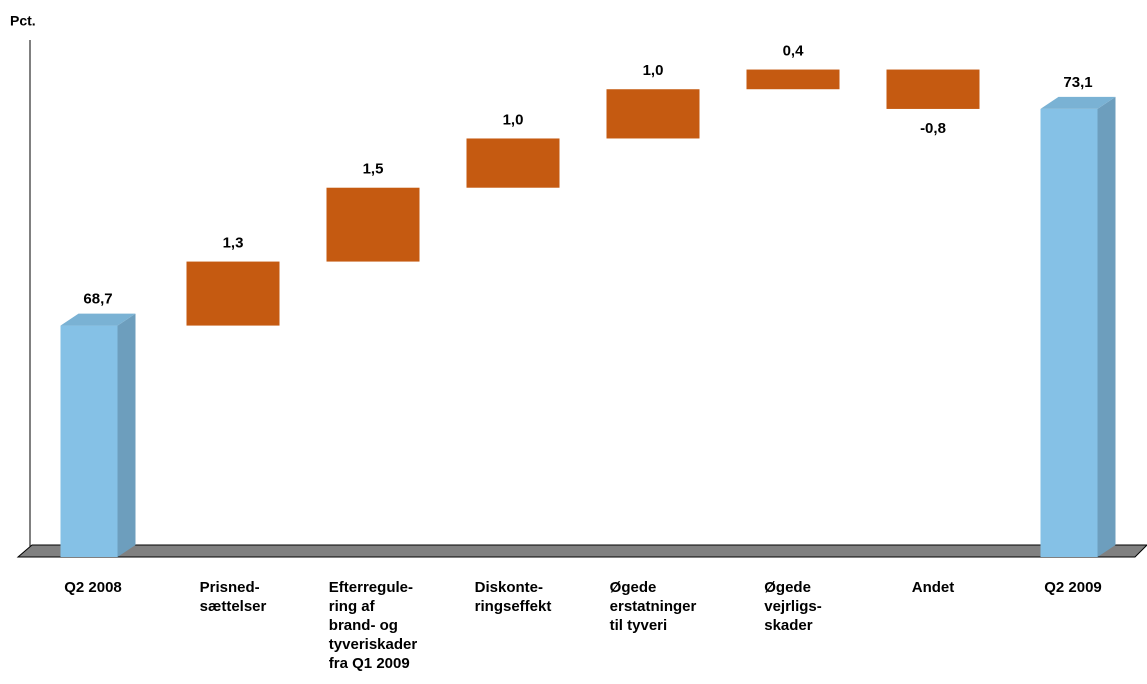  I want to click on value-label: 73,1, so click(1077, 82).